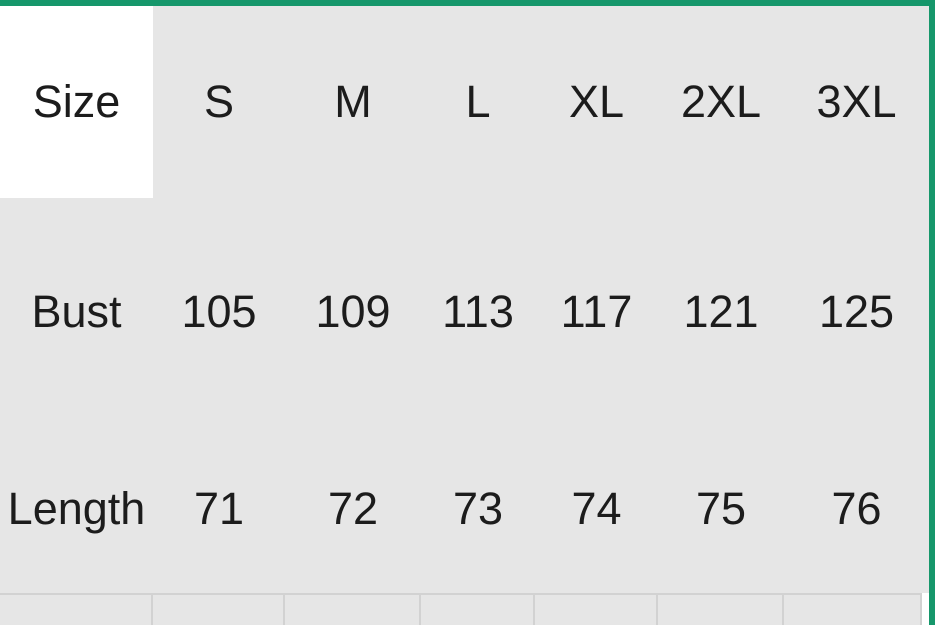 The width and height of the screenshot is (935, 625). What do you see at coordinates (467, 3) in the screenshot?
I see `top-accent-border` at bounding box center [467, 3].